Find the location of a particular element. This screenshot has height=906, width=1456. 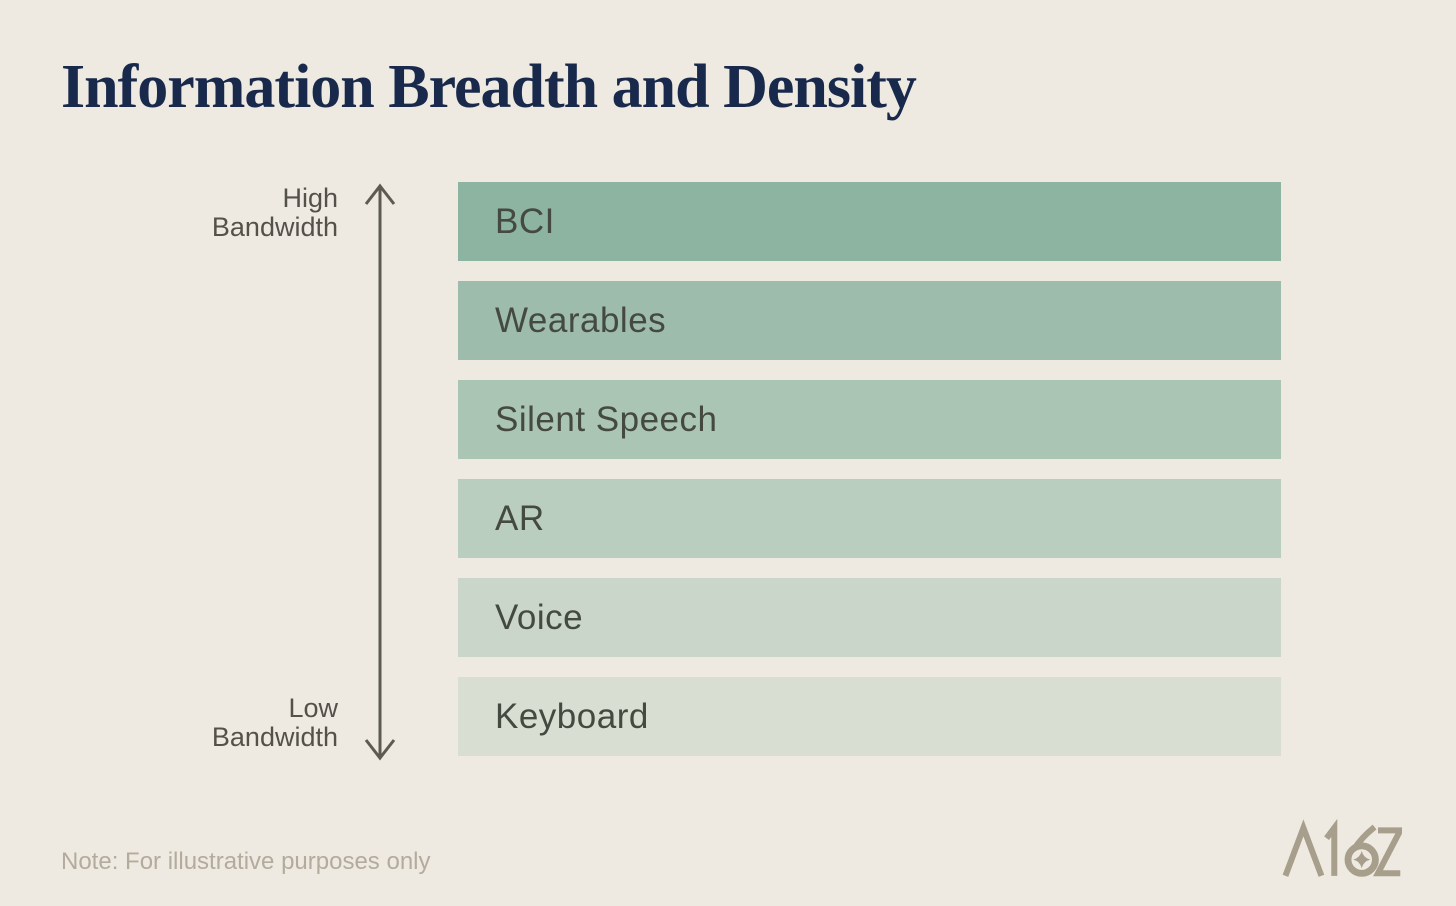

bar-label: Keyboard is located at coordinates (572, 716).